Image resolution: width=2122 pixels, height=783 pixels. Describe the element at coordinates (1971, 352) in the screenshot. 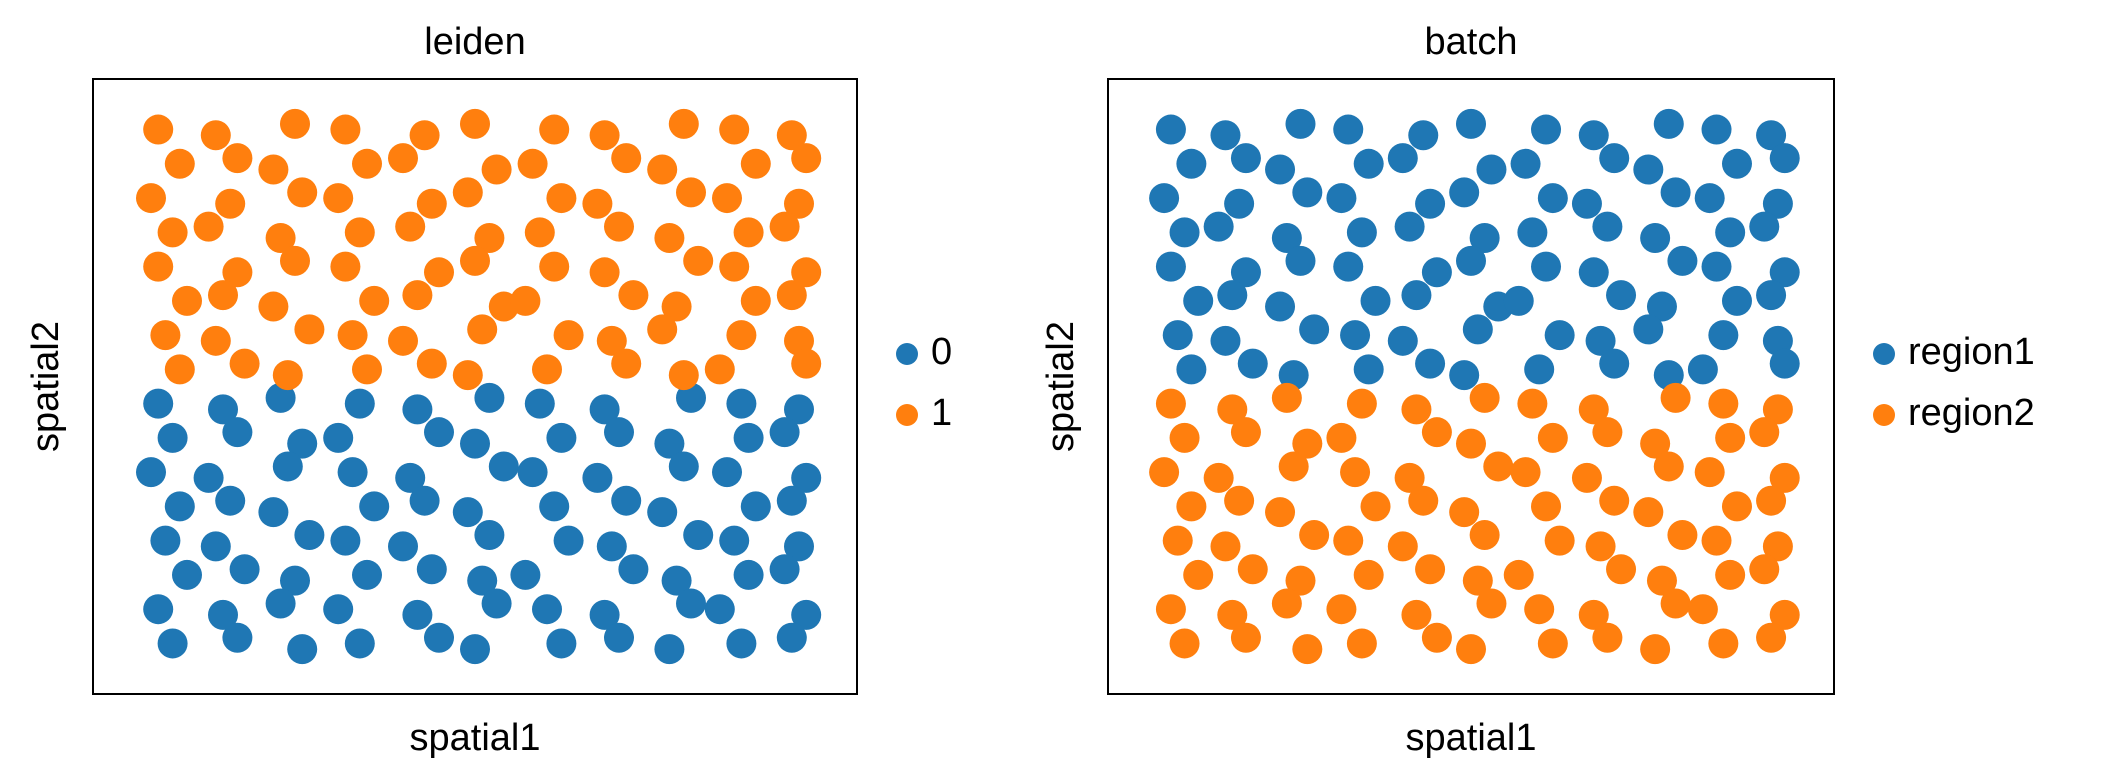

I see `legend-label: region1` at that location.